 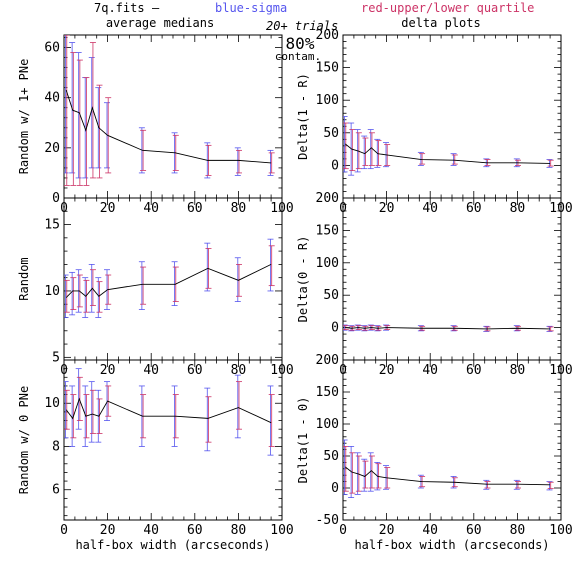 I want to click on y-axis-label: Delta(1 - 0), so click(x=303, y=440).